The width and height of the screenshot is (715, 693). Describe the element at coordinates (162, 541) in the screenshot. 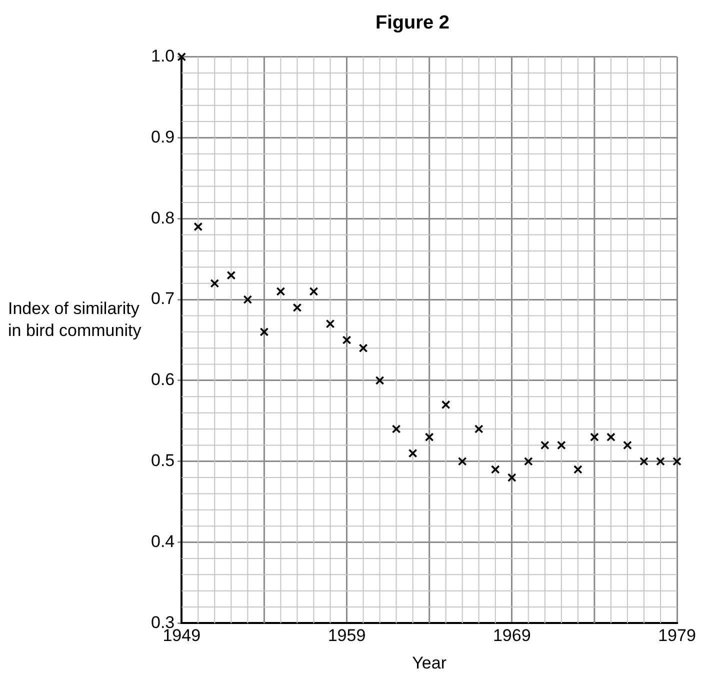

I see `y-tick-label: 0.4` at that location.